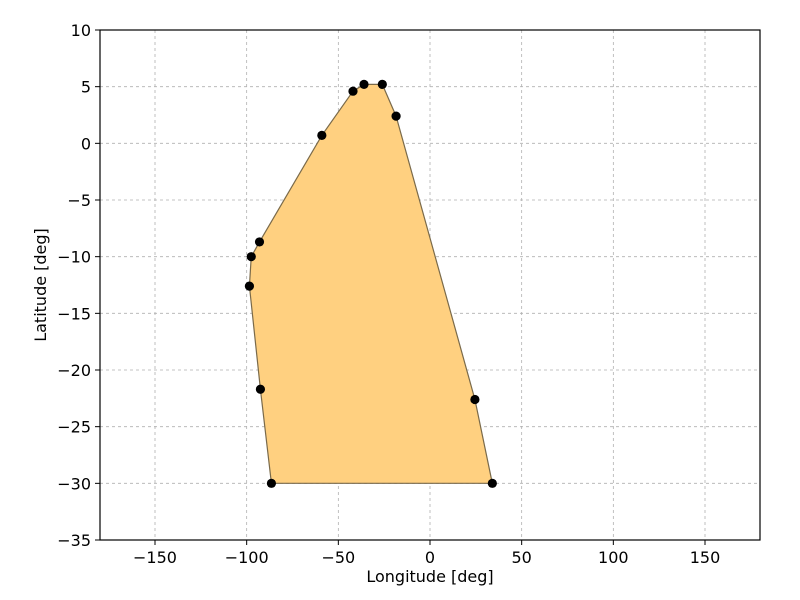  What do you see at coordinates (429, 576) in the screenshot?
I see `x-axis-label: Longitude [deg]` at bounding box center [429, 576].